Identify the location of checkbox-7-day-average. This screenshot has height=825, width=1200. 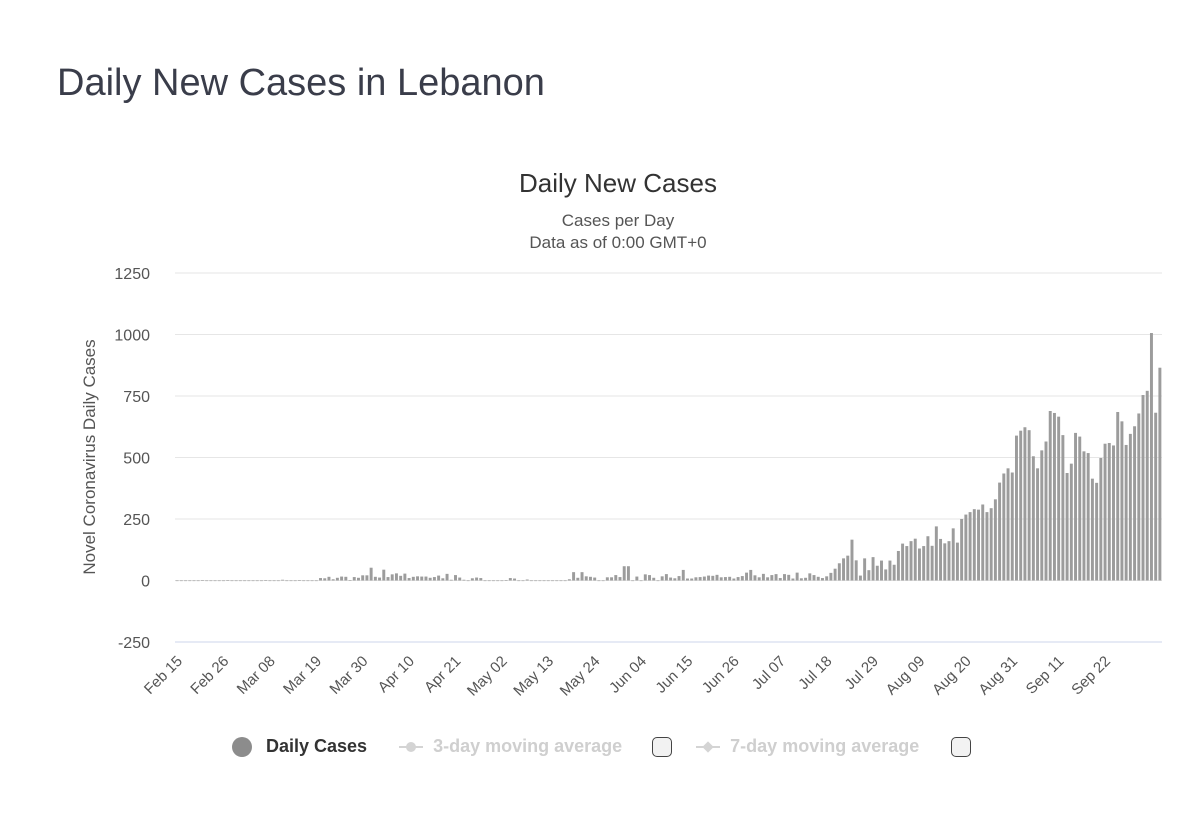
(961, 746).